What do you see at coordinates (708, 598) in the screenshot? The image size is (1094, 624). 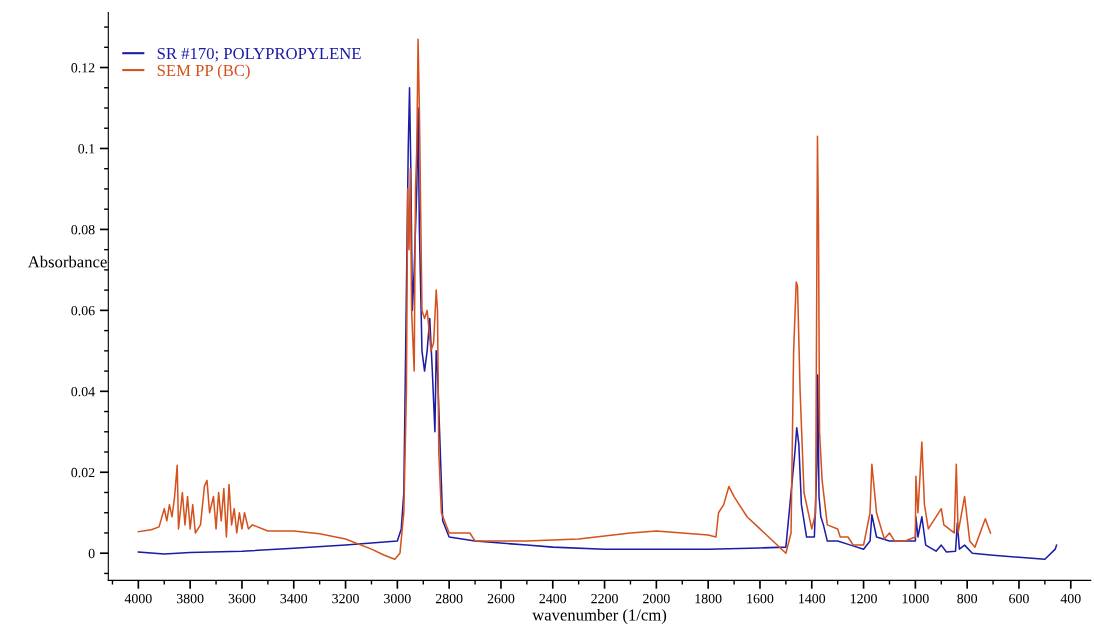 I see `x-tick-label: 1800` at bounding box center [708, 598].